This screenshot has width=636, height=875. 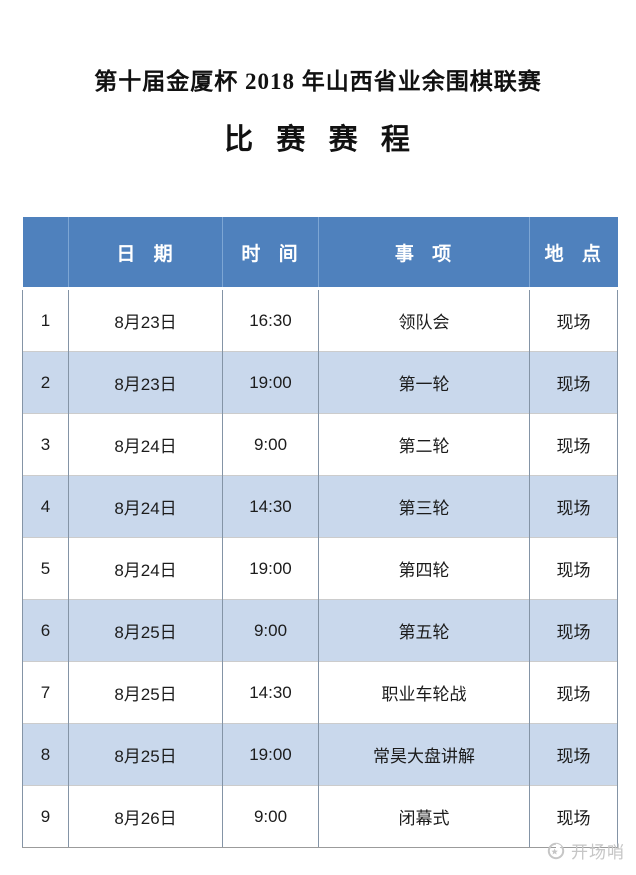 What do you see at coordinates (45, 444) in the screenshot?
I see `cell-index: 3` at bounding box center [45, 444].